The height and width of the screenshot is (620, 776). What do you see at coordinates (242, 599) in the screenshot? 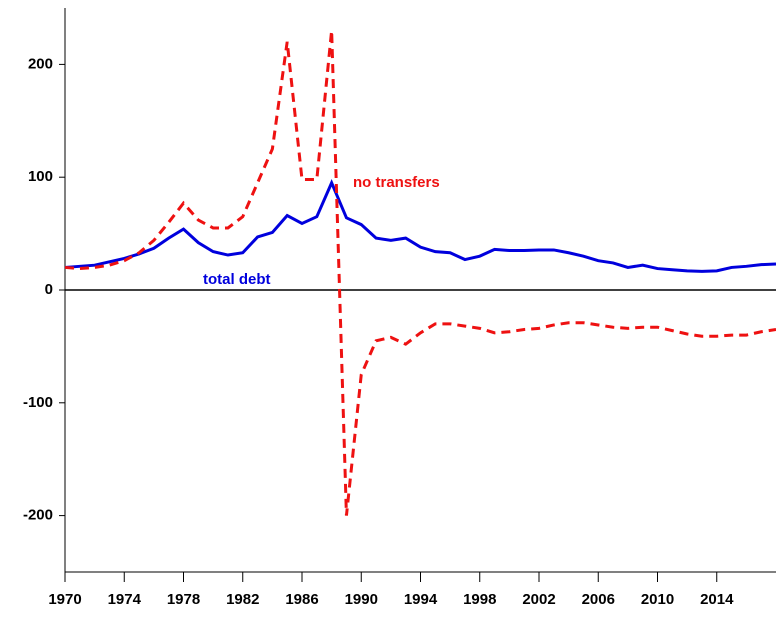
I see `x-tick-label: 1982` at bounding box center [242, 599].